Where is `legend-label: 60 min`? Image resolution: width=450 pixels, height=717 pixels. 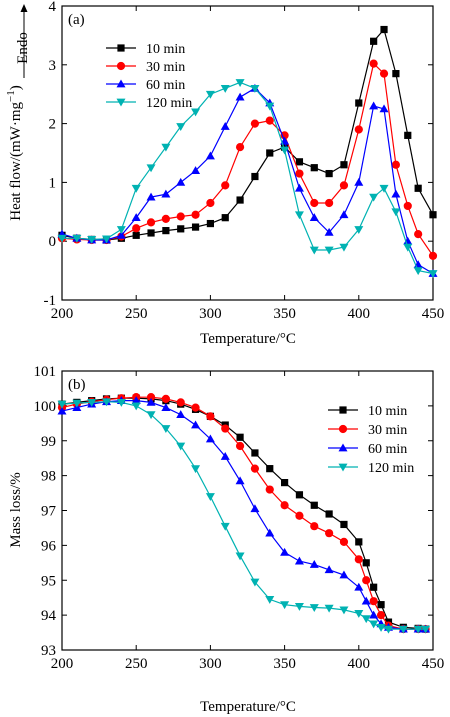 legend-label: 60 min is located at coordinates (165, 85).